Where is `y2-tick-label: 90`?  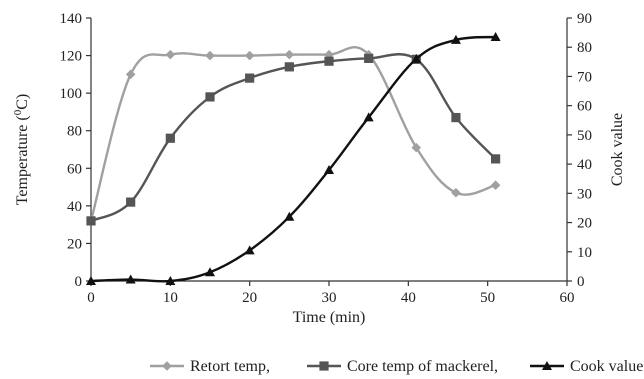 y2-tick-label: 90 is located at coordinates (584, 19).